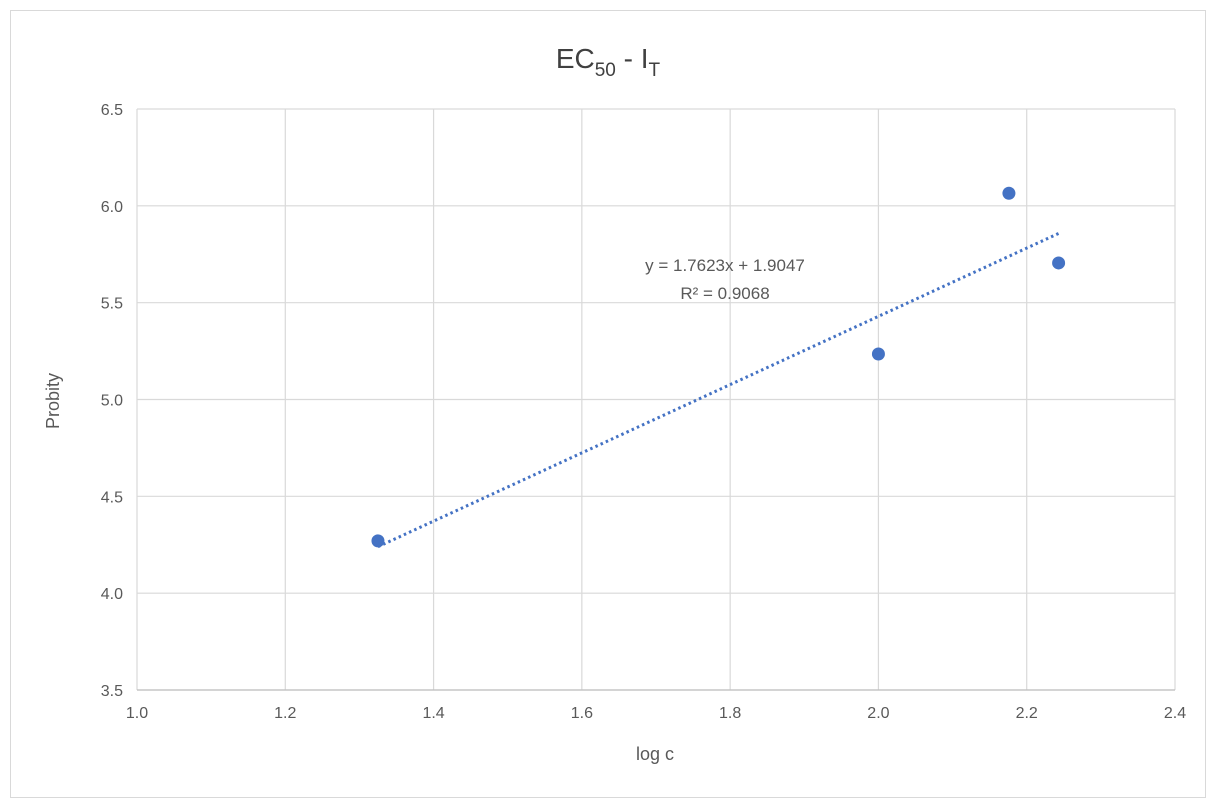 Image resolution: width=1208 pixels, height=802 pixels. Describe the element at coordinates (112, 497) in the screenshot. I see `y-tick-label: 4.5` at that location.